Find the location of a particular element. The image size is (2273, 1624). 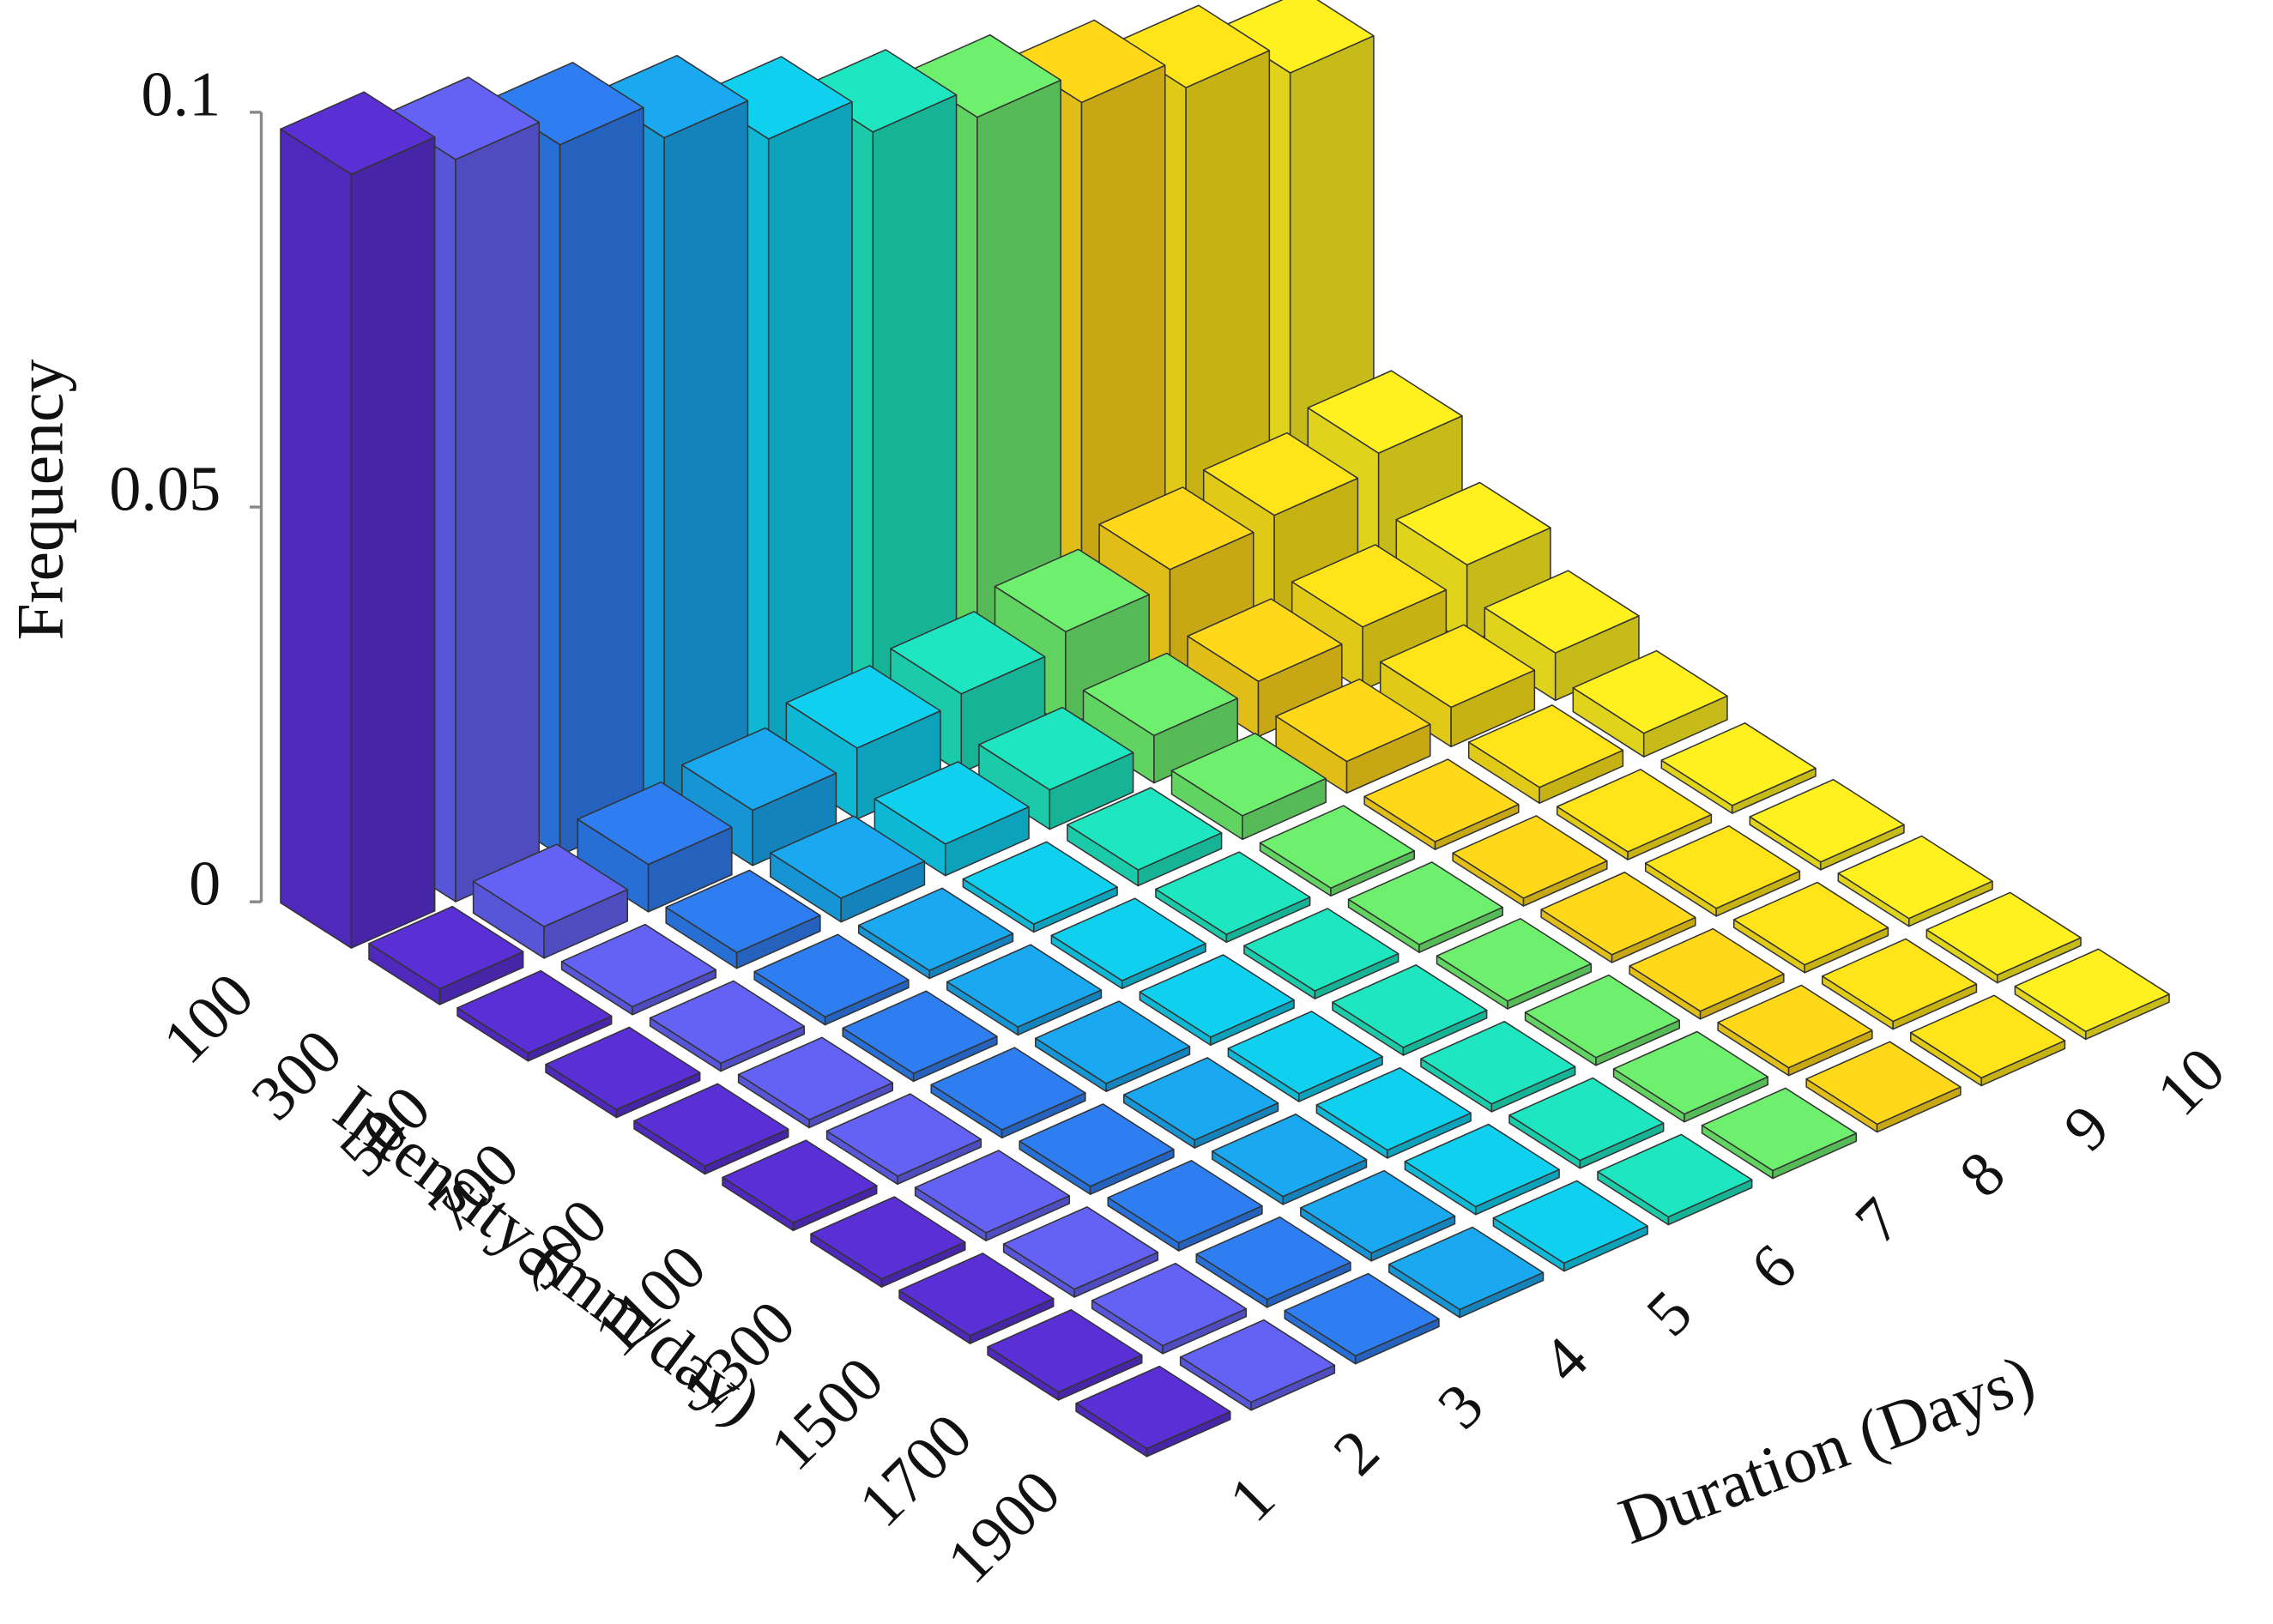

bar-side is located at coordinates (316, 538).